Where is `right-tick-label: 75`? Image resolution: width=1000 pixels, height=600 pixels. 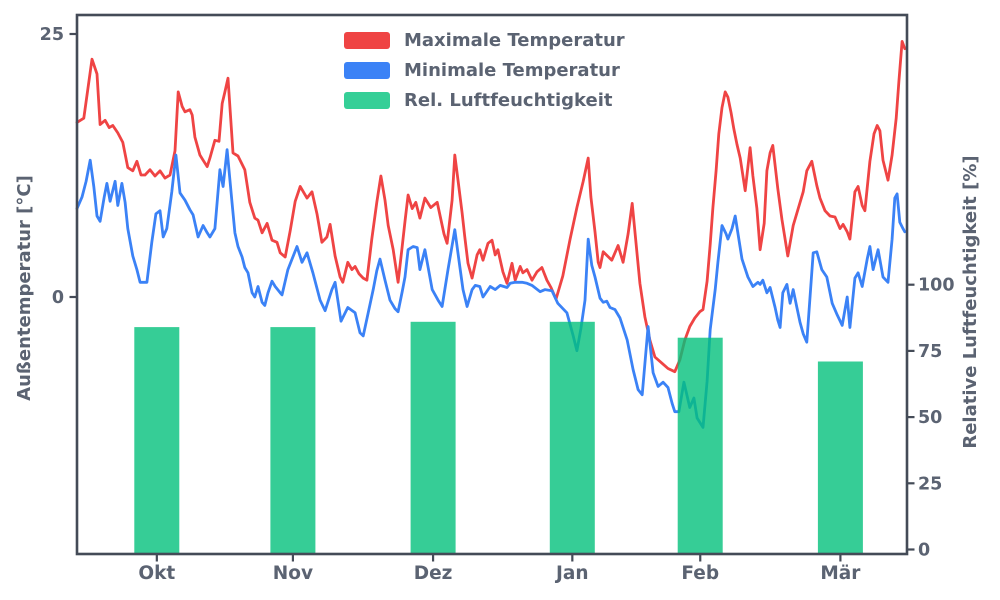
right-tick-label: 75 is located at coordinates (930, 352).